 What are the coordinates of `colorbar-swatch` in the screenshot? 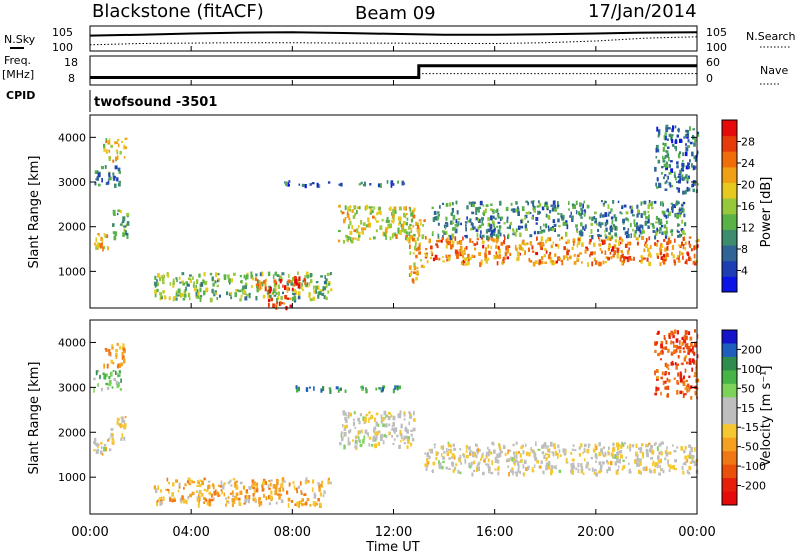 It's located at (729, 458).